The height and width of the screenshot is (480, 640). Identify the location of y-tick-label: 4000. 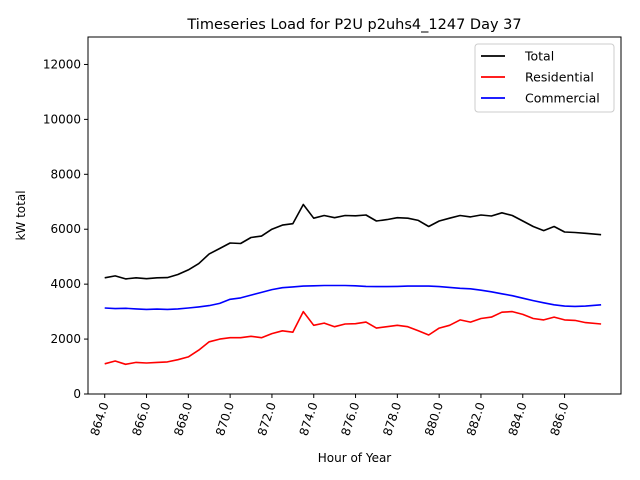
(65, 284).